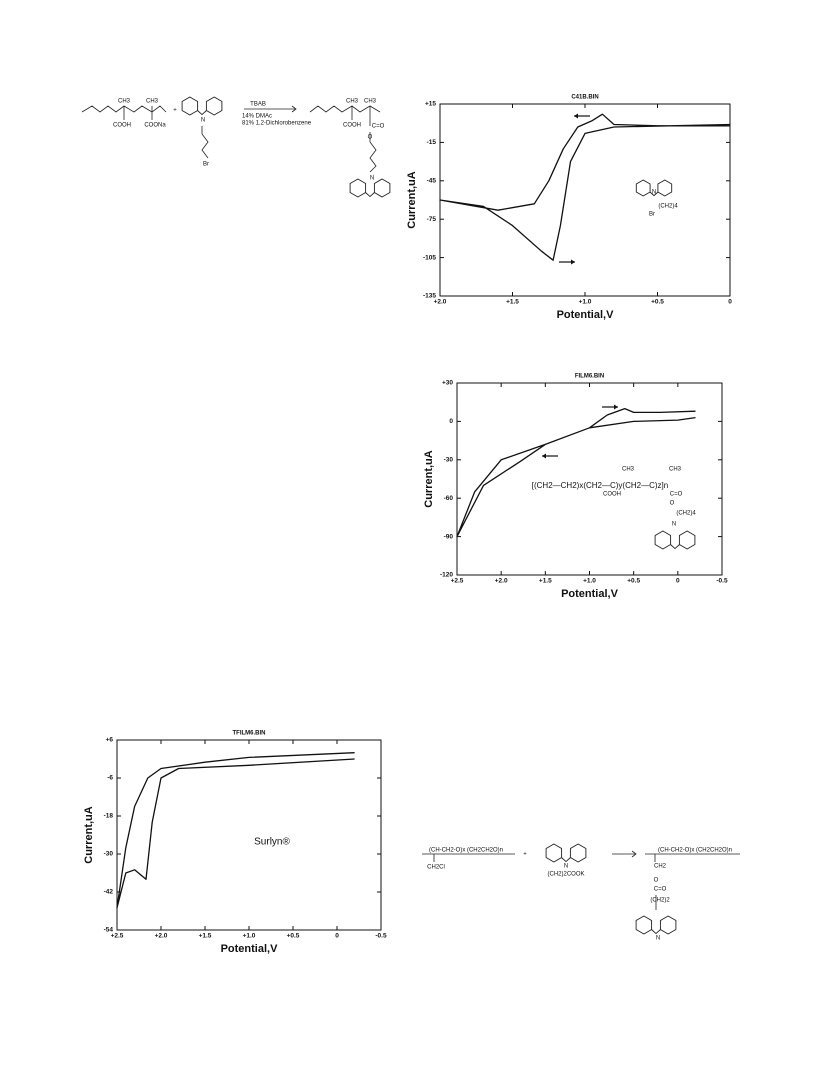 Image resolution: width=816 pixels, height=1085 pixels. Describe the element at coordinates (449, 536) in the screenshot. I see `y-tick-label: -90` at that location.